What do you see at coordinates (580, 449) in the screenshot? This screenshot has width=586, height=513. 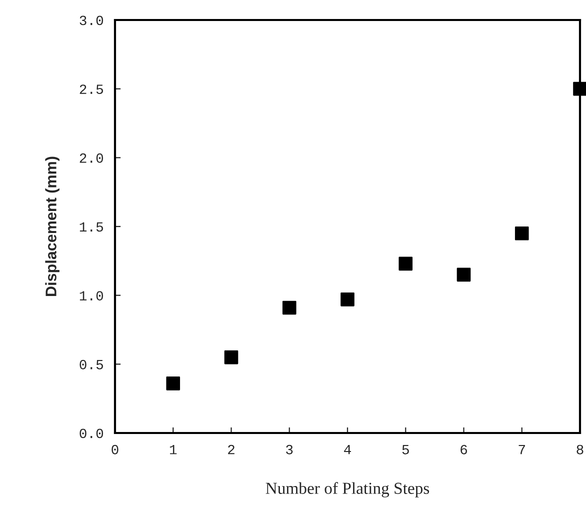 I see `x-tick-label: 8` at bounding box center [580, 449].